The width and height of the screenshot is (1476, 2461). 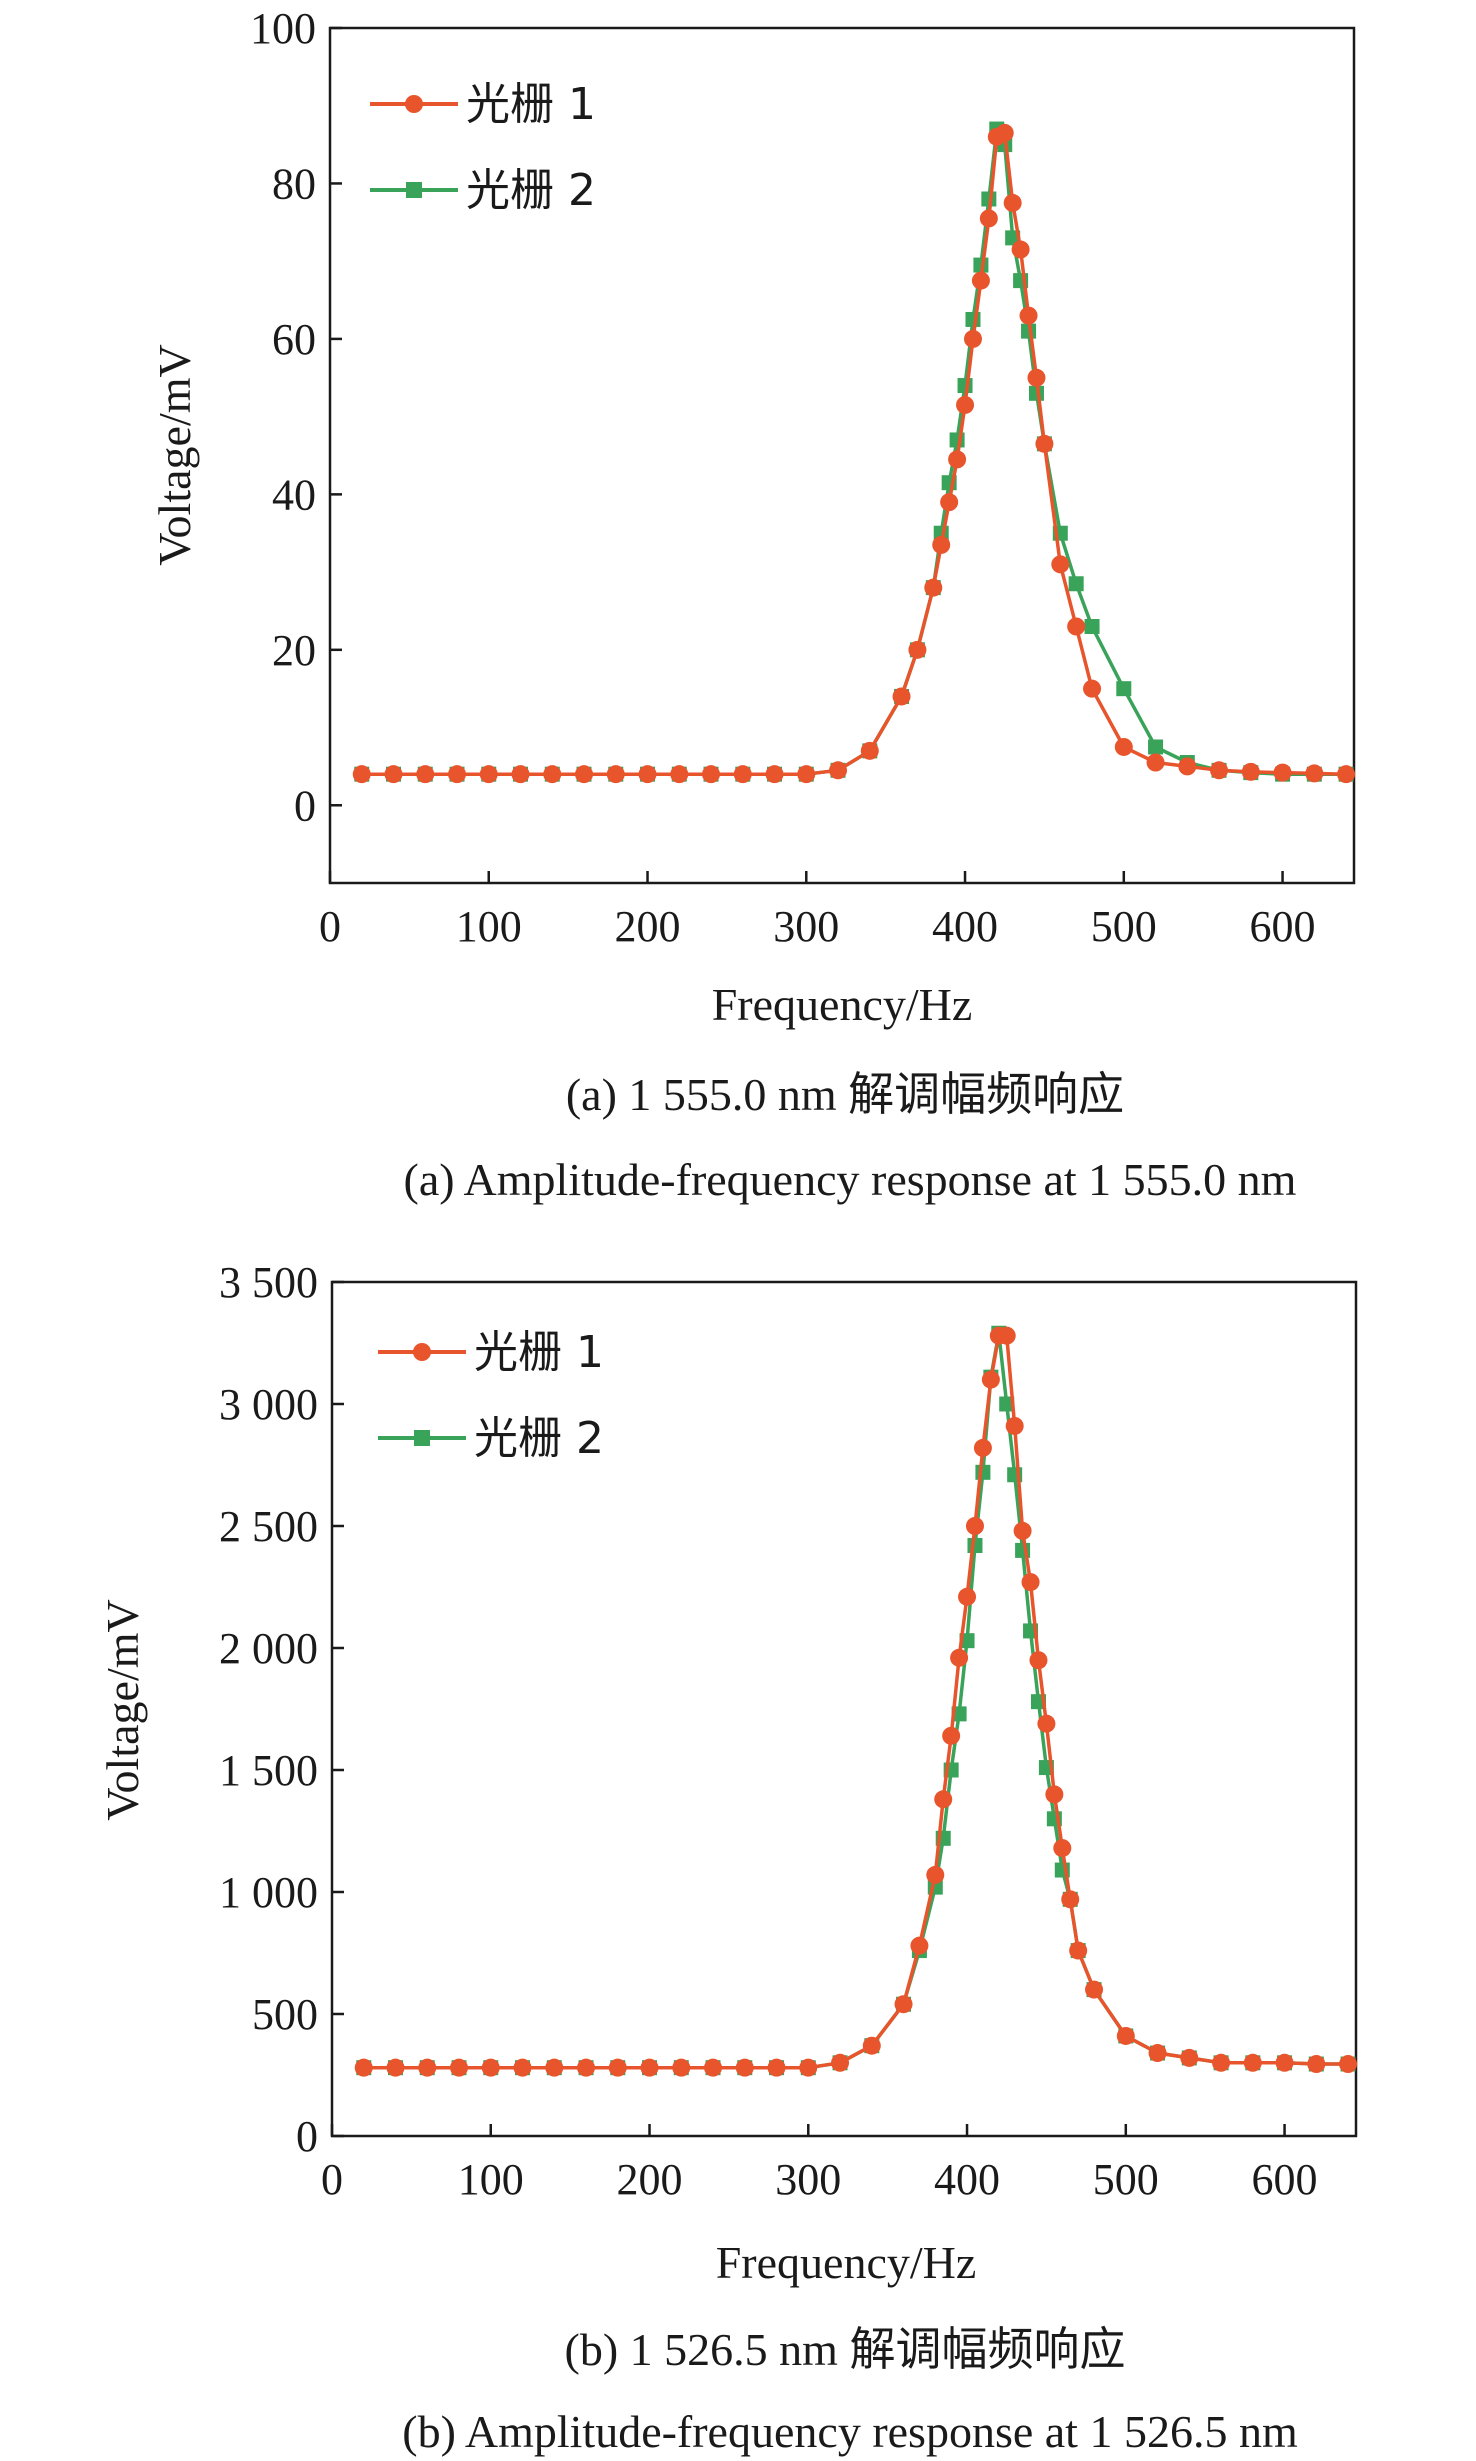 I want to click on caption-cn-b: (b) 1 526.5 nm 解调幅频响应, so click(x=845, y=2349).